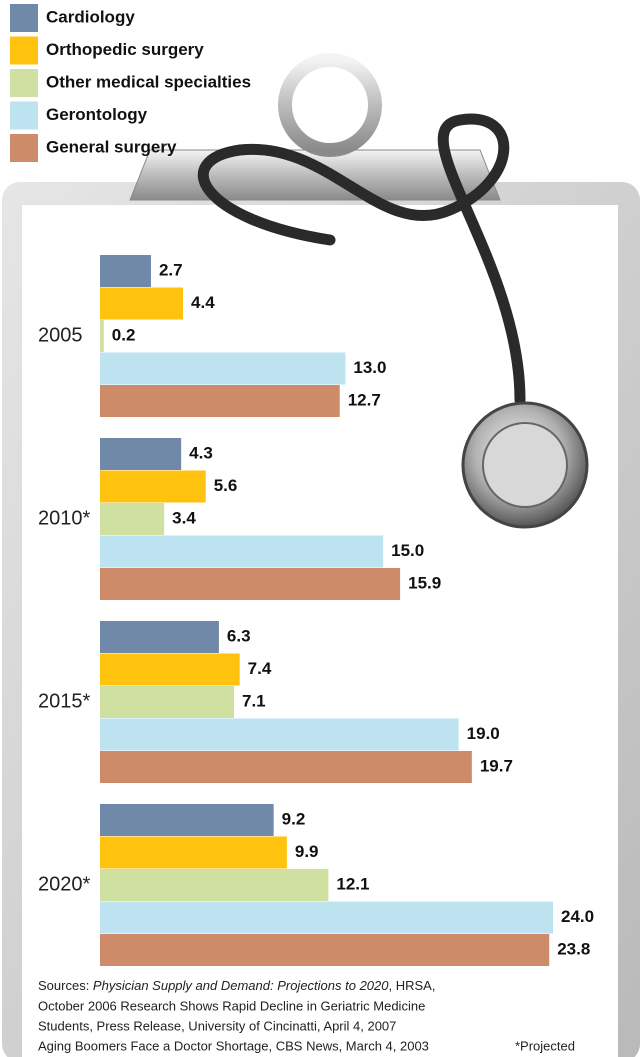  Describe the element at coordinates (60, 336) in the screenshot. I see `category-label: 2005` at that location.